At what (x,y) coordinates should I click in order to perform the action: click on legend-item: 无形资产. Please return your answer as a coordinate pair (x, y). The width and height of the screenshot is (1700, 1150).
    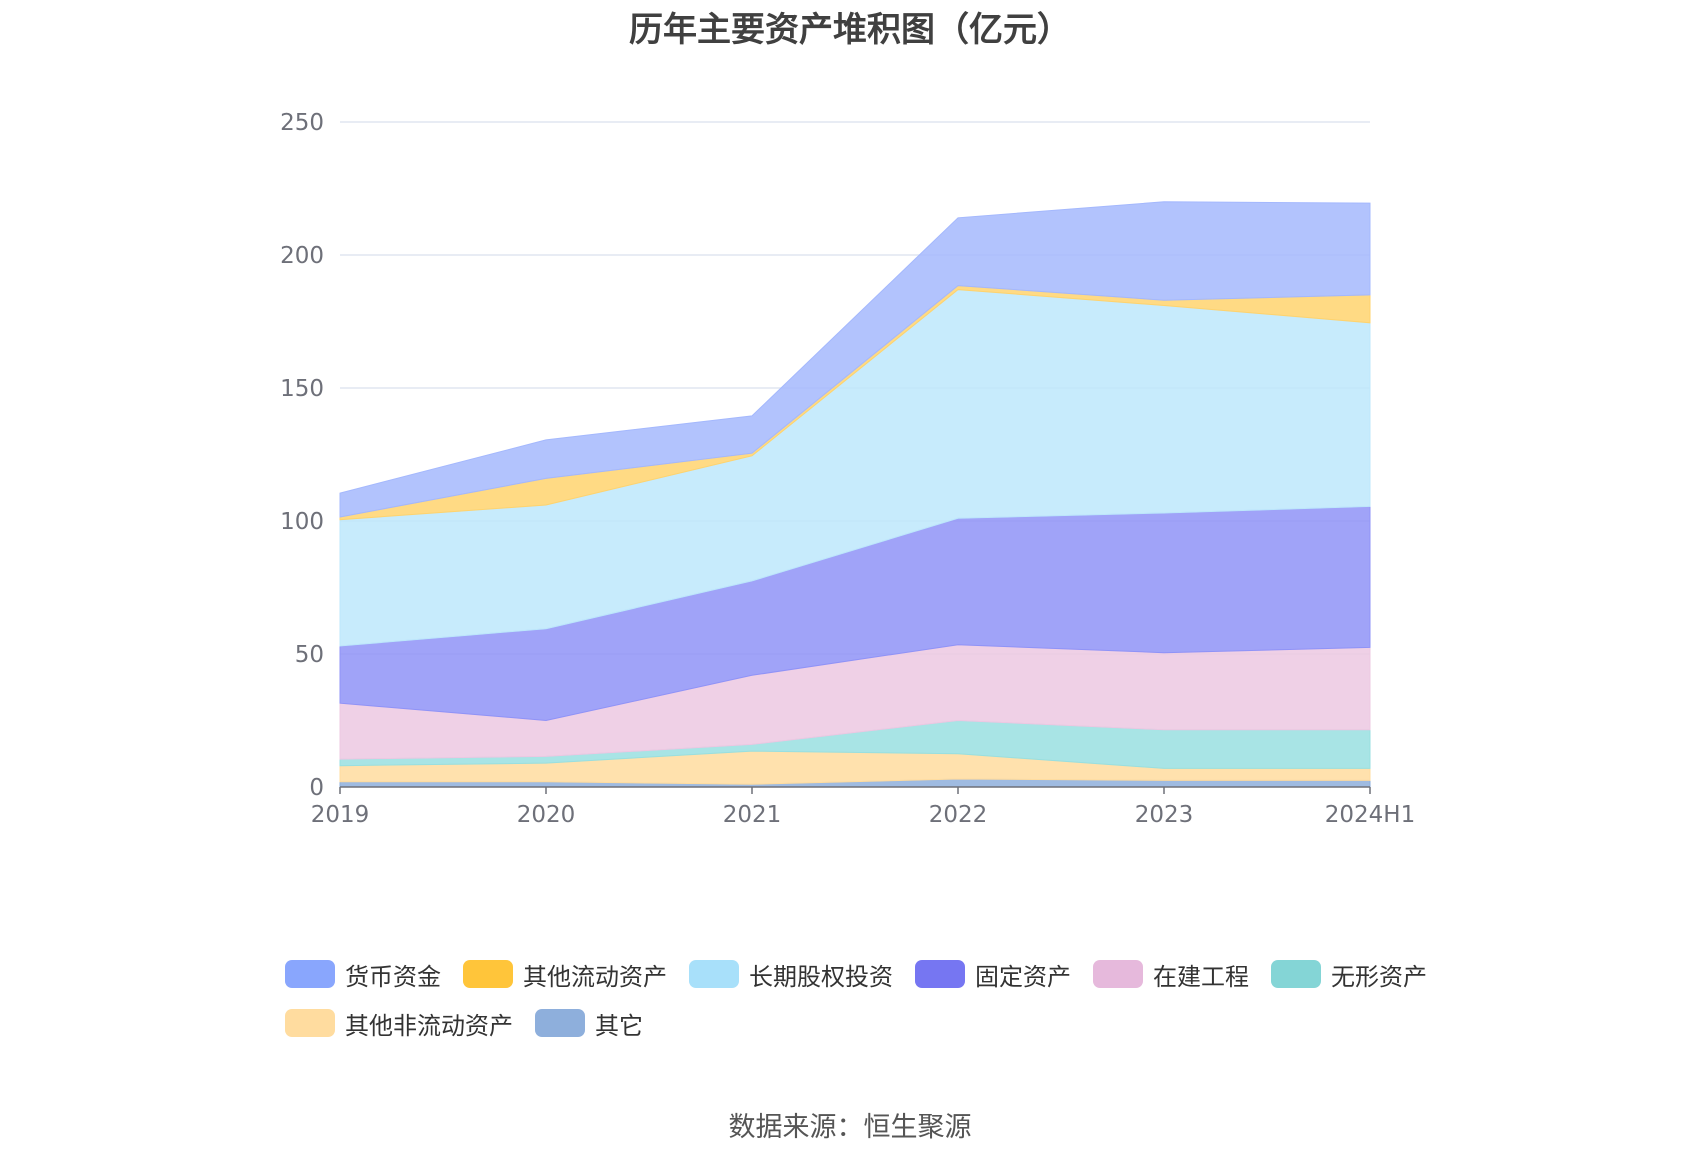
    Looking at the image, I should click on (1349, 974).